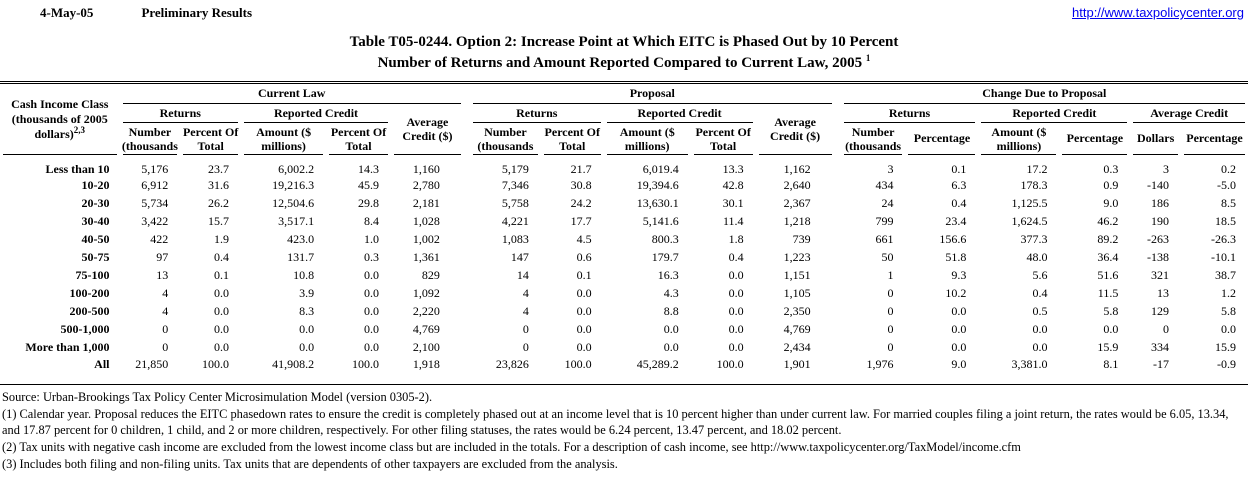  What do you see at coordinates (581, 203) in the screenshot?
I see `cell: 24.2` at bounding box center [581, 203].